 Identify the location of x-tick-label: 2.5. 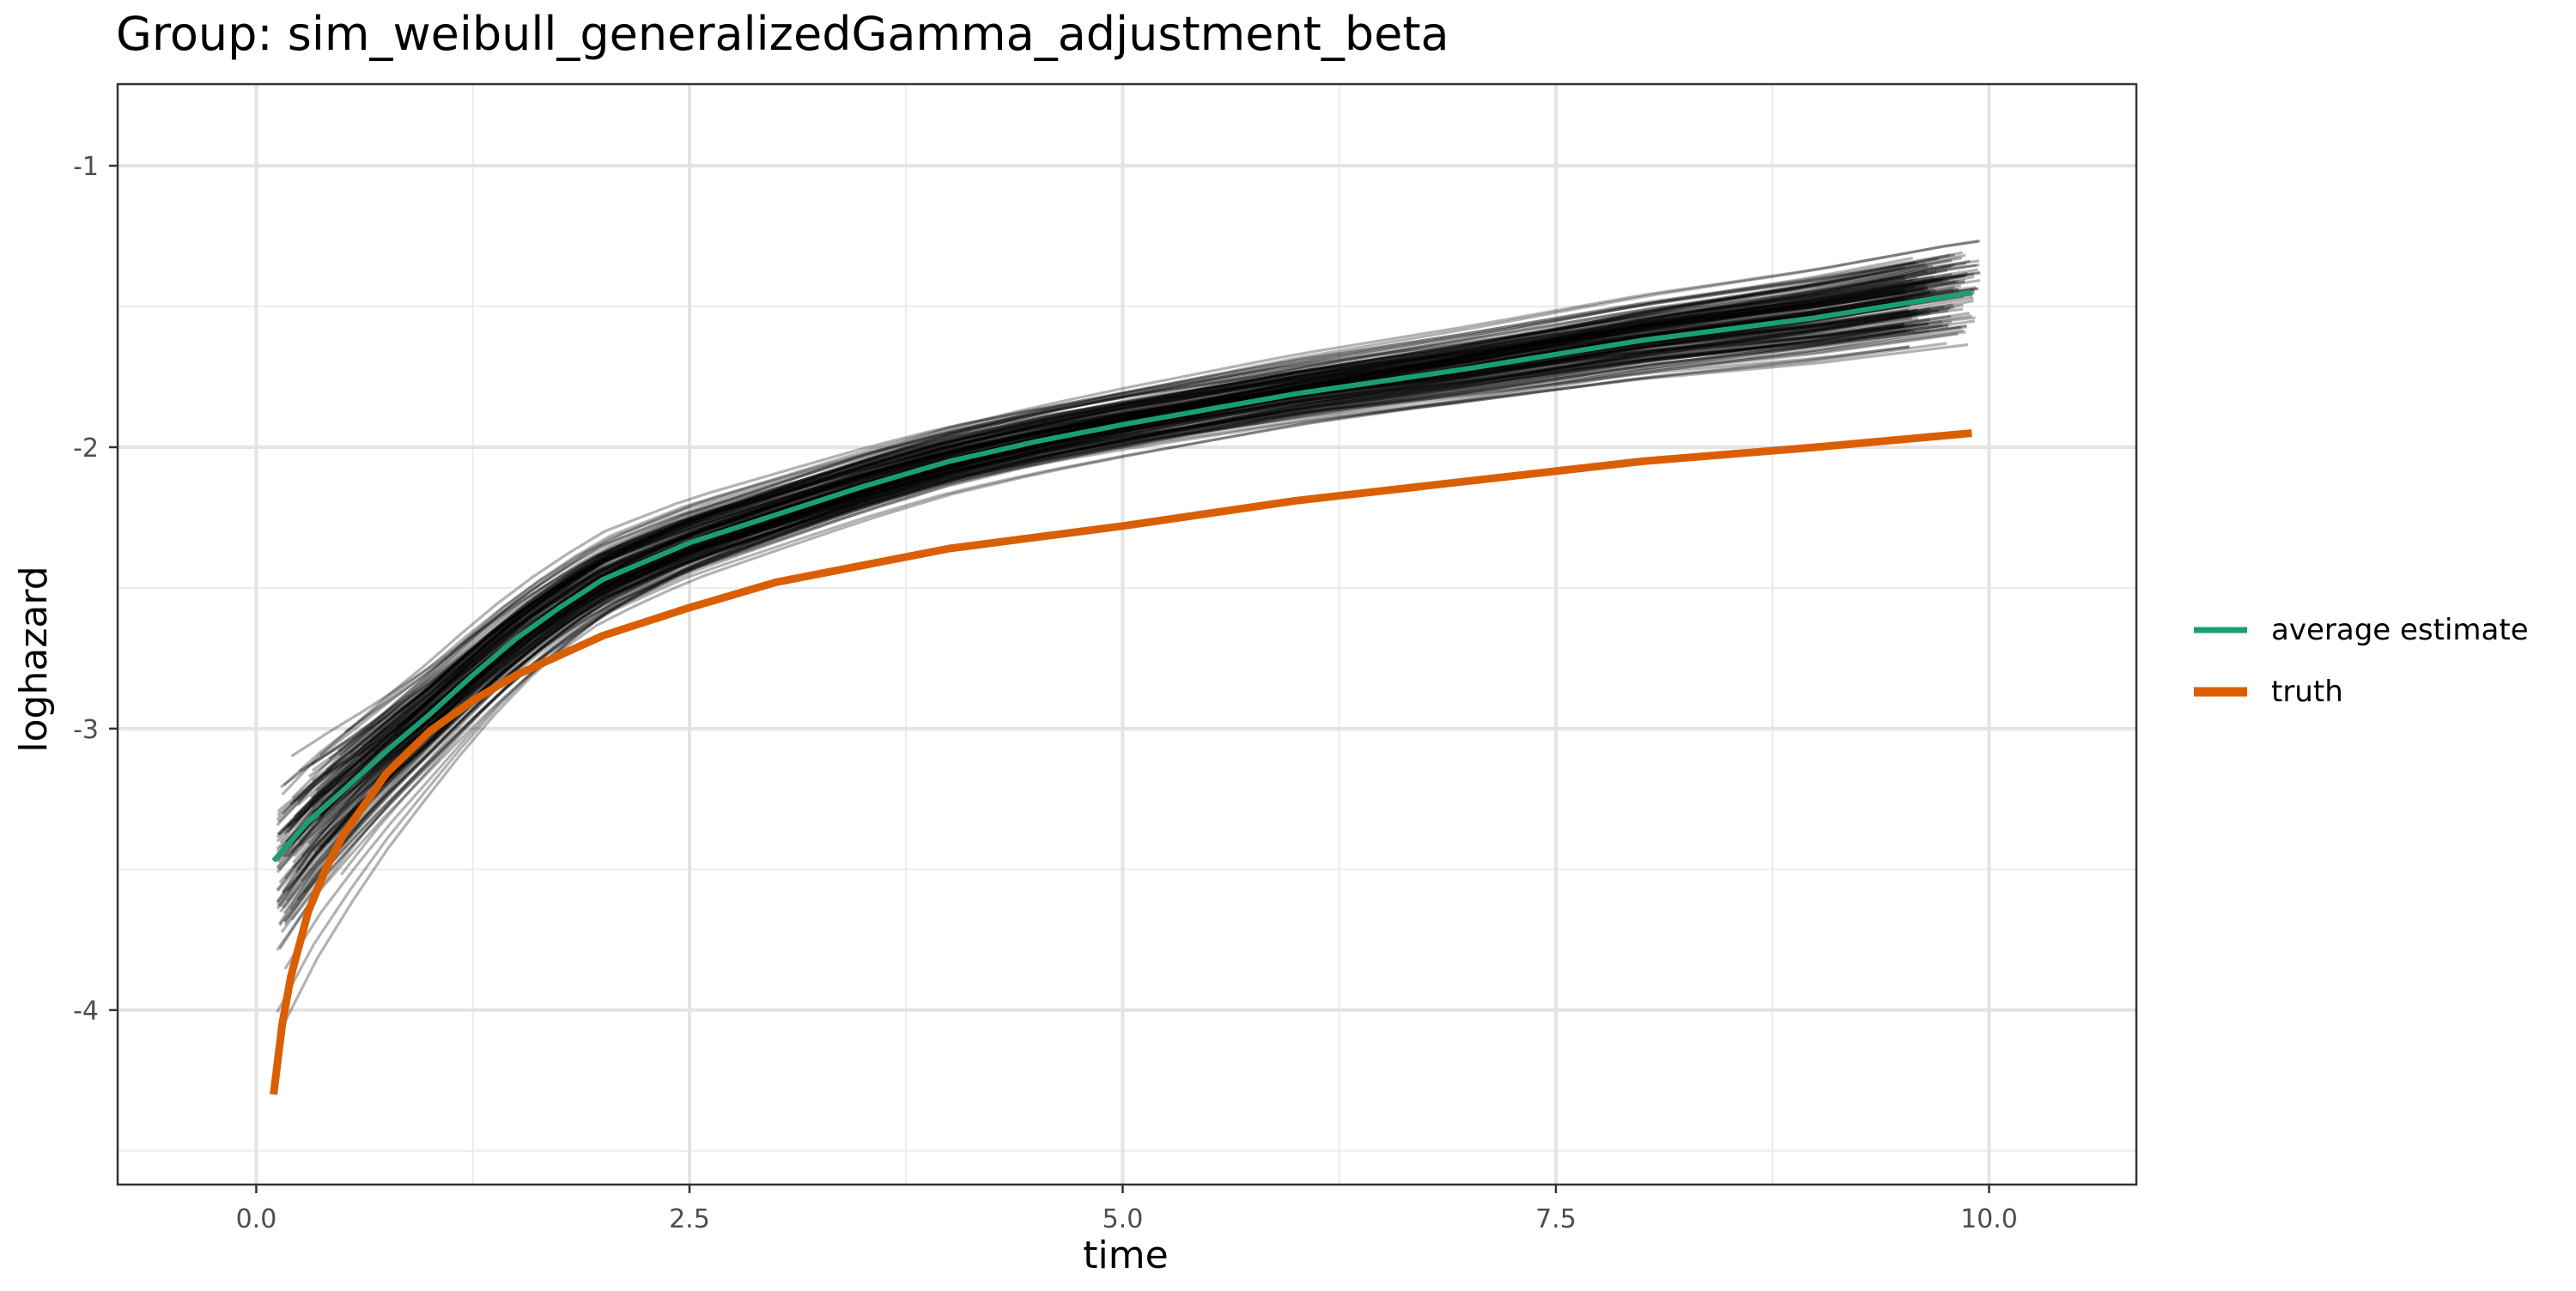
(689, 1219).